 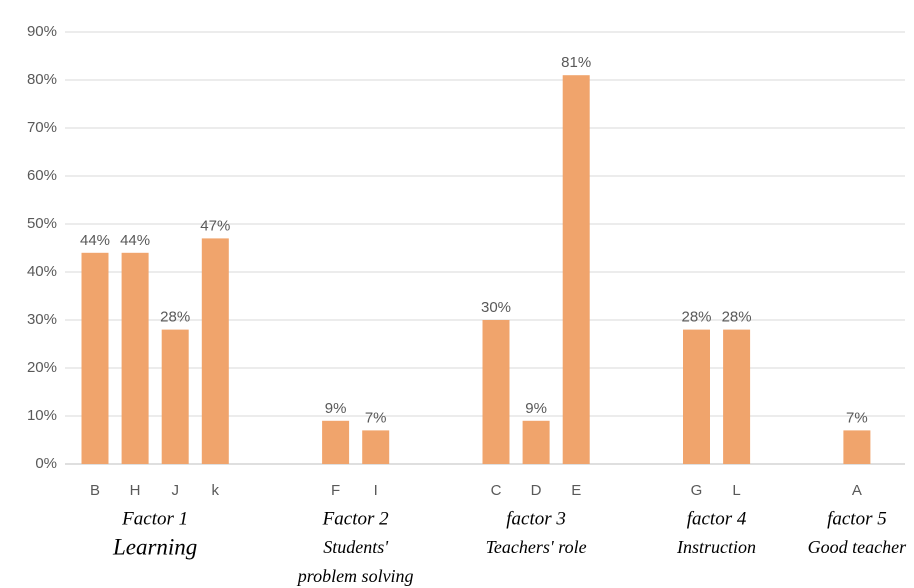 What do you see at coordinates (216, 490) in the screenshot?
I see `x-tick-label: k` at bounding box center [216, 490].